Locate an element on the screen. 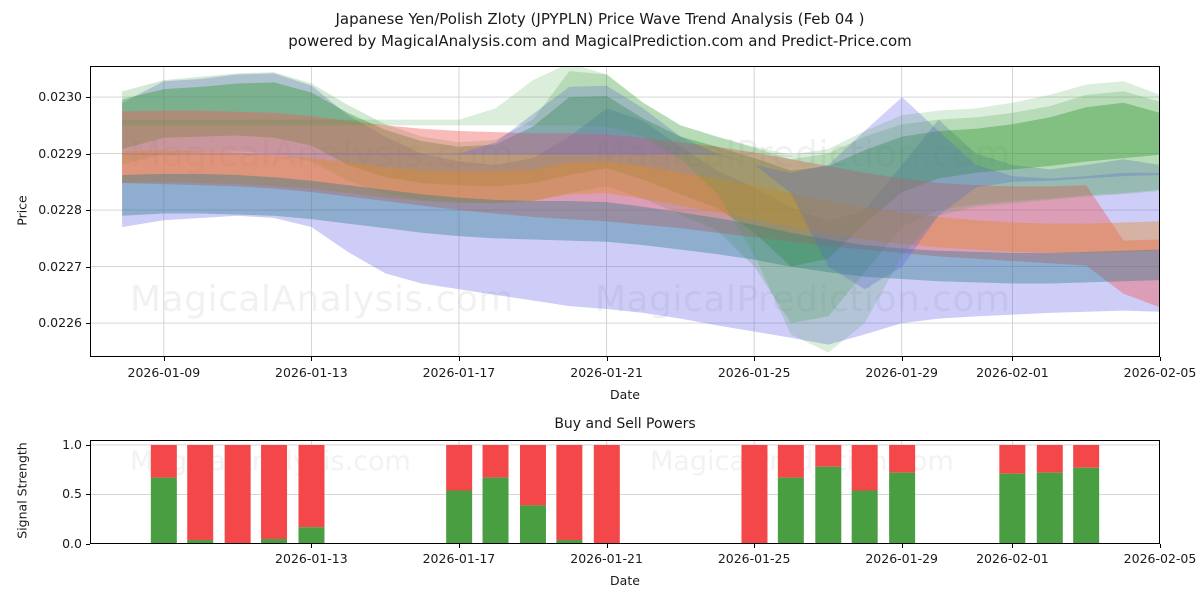  signal-xtick-label: 2026-01-13 is located at coordinates (311, 558).